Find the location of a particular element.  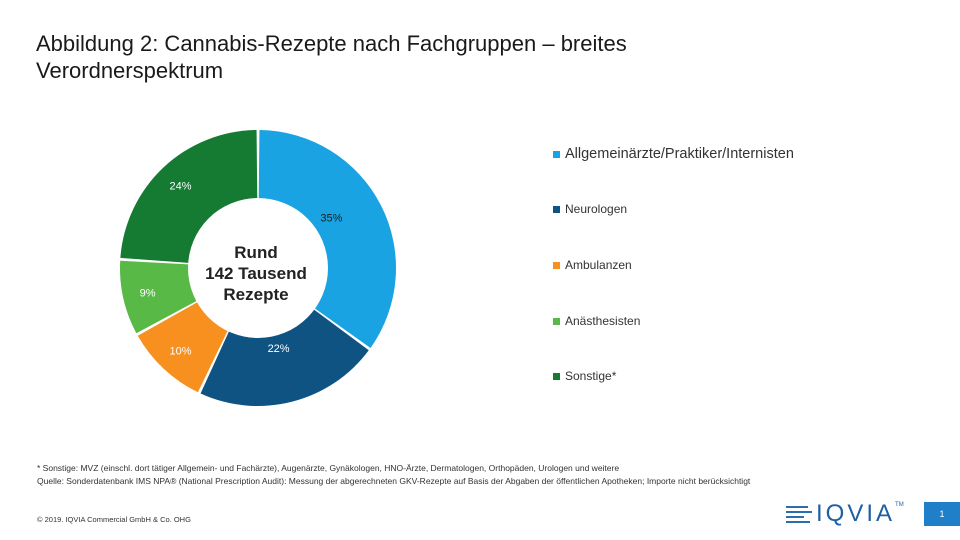

percent-label-4: 9% is located at coordinates (148, 294).